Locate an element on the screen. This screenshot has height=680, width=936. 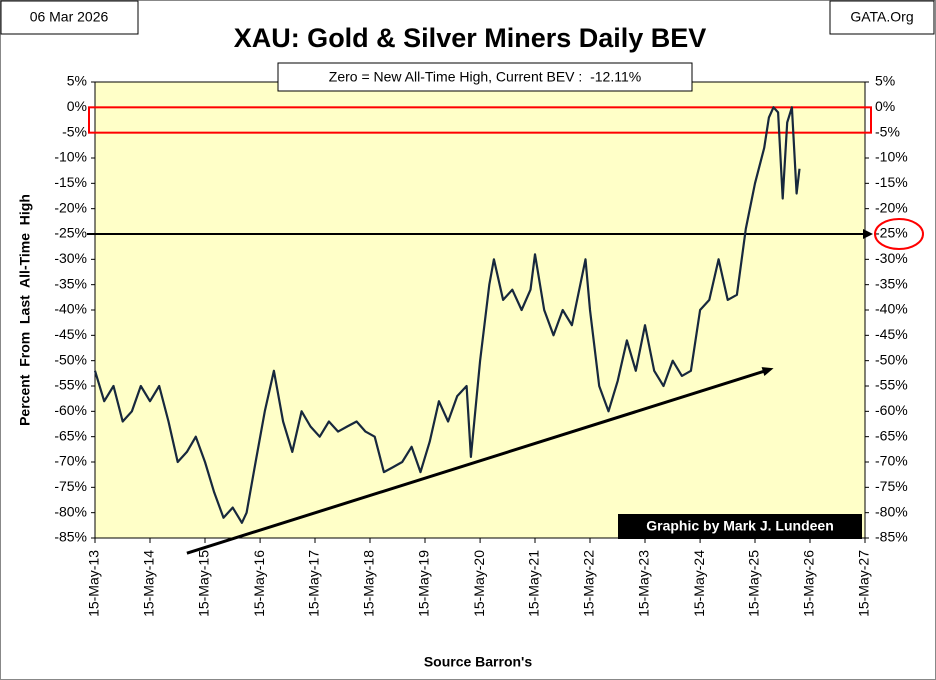
site-box is located at coordinates (882, 17).